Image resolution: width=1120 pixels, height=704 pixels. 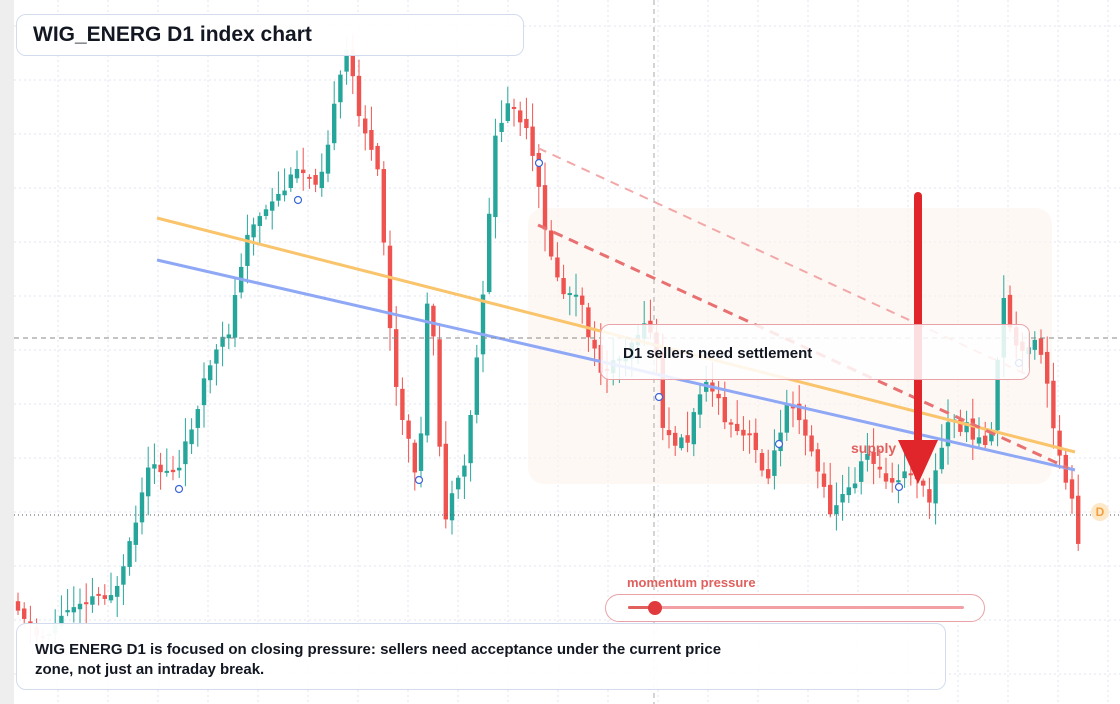 What do you see at coordinates (1100, 512) in the screenshot?
I see `price-badge: D` at bounding box center [1100, 512].